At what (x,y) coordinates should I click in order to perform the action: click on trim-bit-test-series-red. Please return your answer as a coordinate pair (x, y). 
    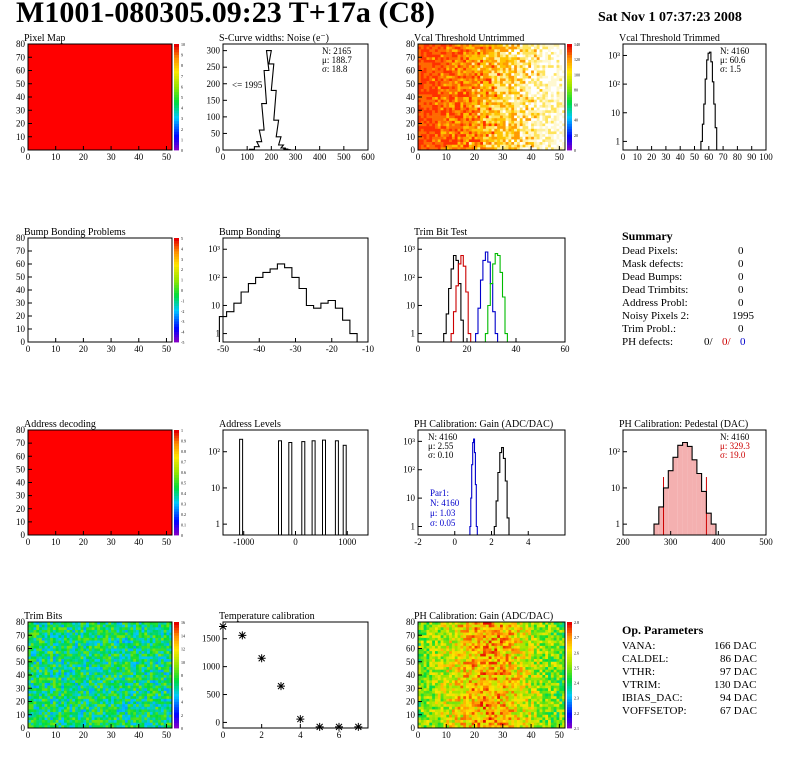
    Looking at the image, I should click on (461, 298).